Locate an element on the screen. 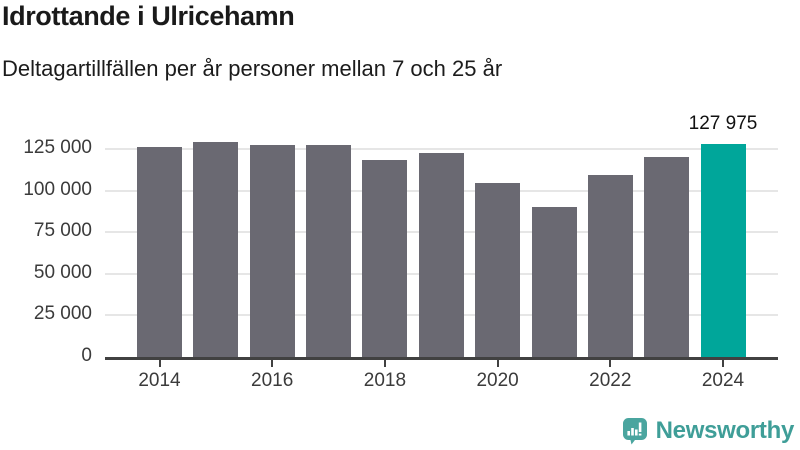 Image resolution: width=800 pixels, height=450 pixels. y-tick-label: 0 is located at coordinates (86, 355).